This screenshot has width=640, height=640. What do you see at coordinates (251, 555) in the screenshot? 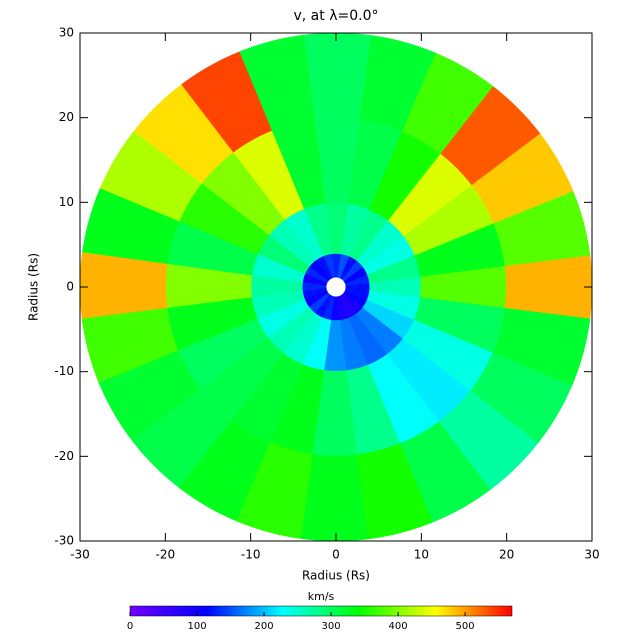
I see `x-tick-label: -10` at bounding box center [251, 555].